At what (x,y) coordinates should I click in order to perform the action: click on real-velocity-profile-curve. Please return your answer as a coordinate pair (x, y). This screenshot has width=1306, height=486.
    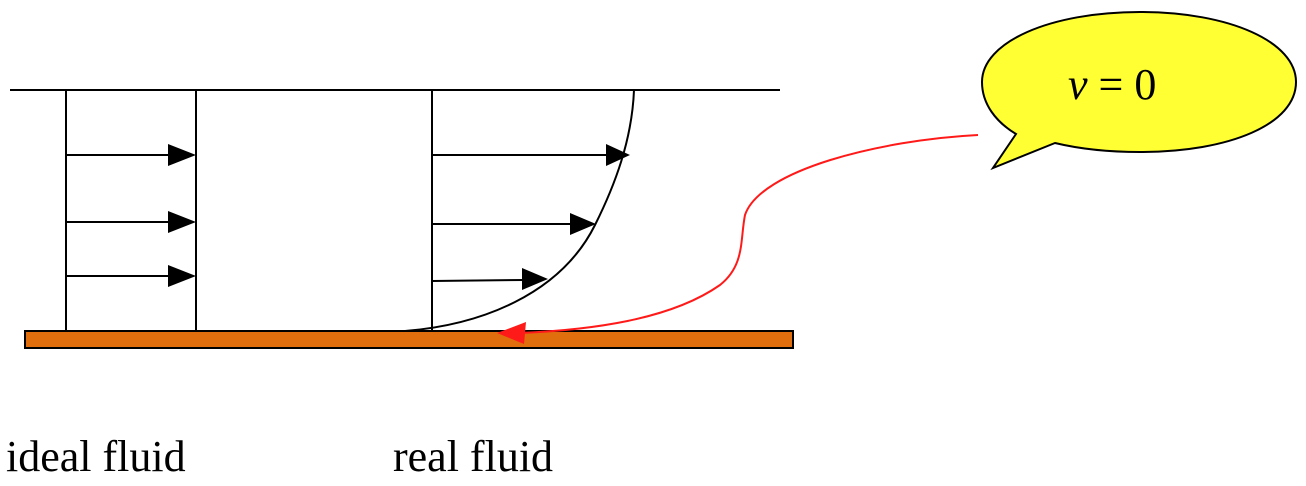
    Looking at the image, I should click on (519, 210).